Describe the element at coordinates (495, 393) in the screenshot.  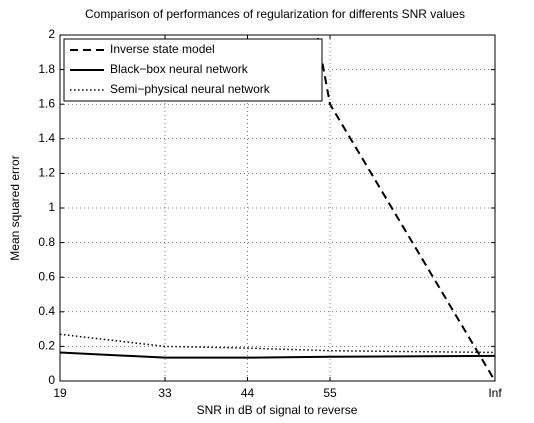
I see `x-tick-label: Inf` at that location.